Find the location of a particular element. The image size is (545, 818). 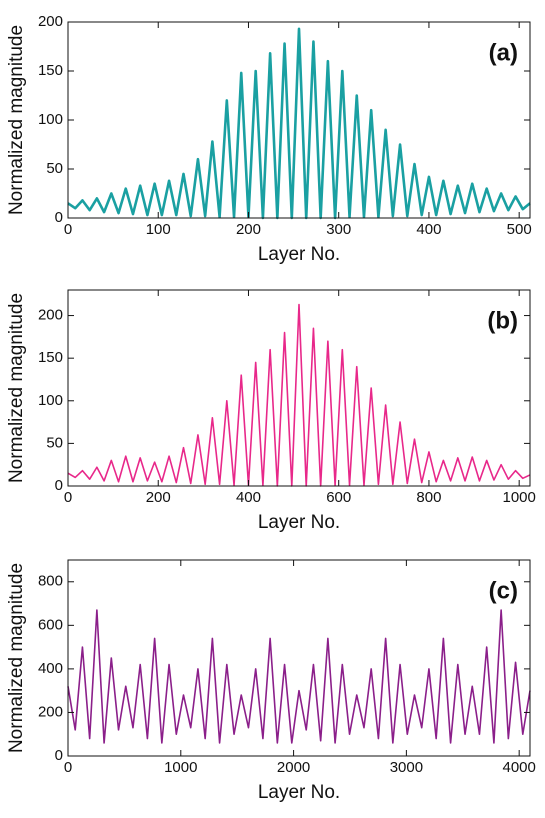

panel-label: (a) is located at coordinates (503, 52).